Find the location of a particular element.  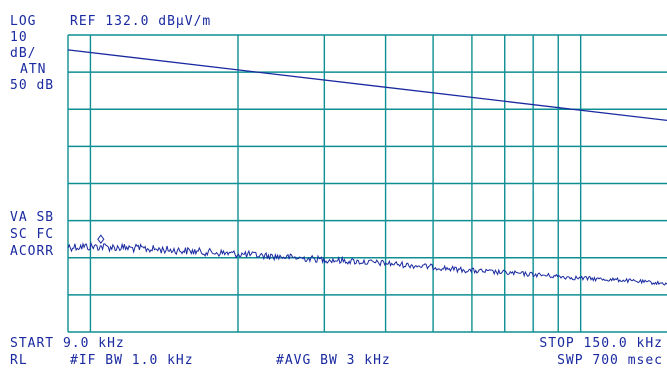

marker-diamond-icon is located at coordinates (101, 239).